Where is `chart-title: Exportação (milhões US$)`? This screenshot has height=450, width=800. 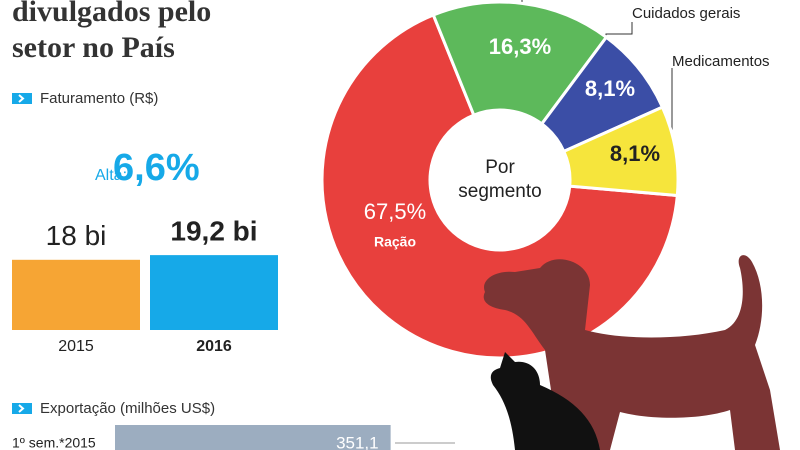
chart-title: Exportação (milhões US$) is located at coordinates (127, 408).